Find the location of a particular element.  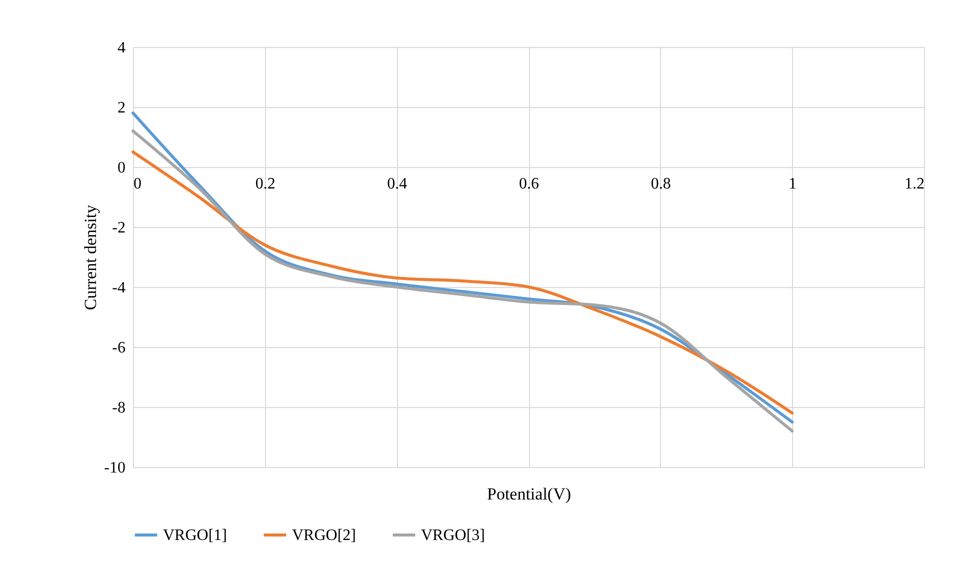

x-tick-label: 1.2 is located at coordinates (914, 184).